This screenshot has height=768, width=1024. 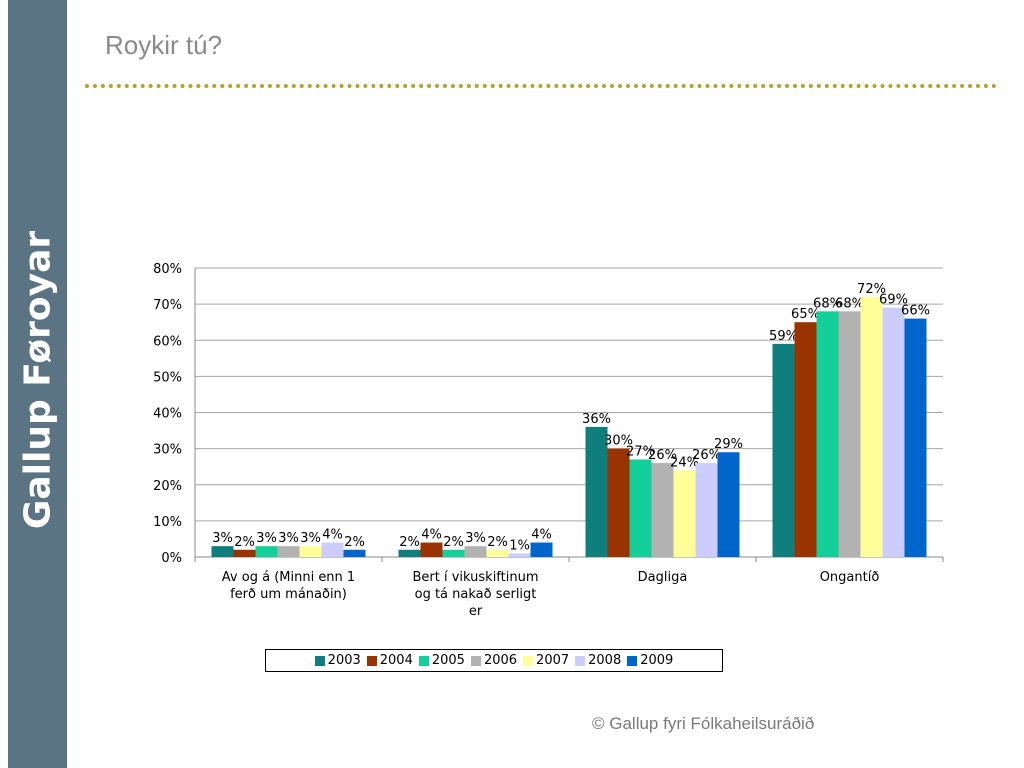 What do you see at coordinates (167, 377) in the screenshot?
I see `y-tick-label: 50%` at bounding box center [167, 377].